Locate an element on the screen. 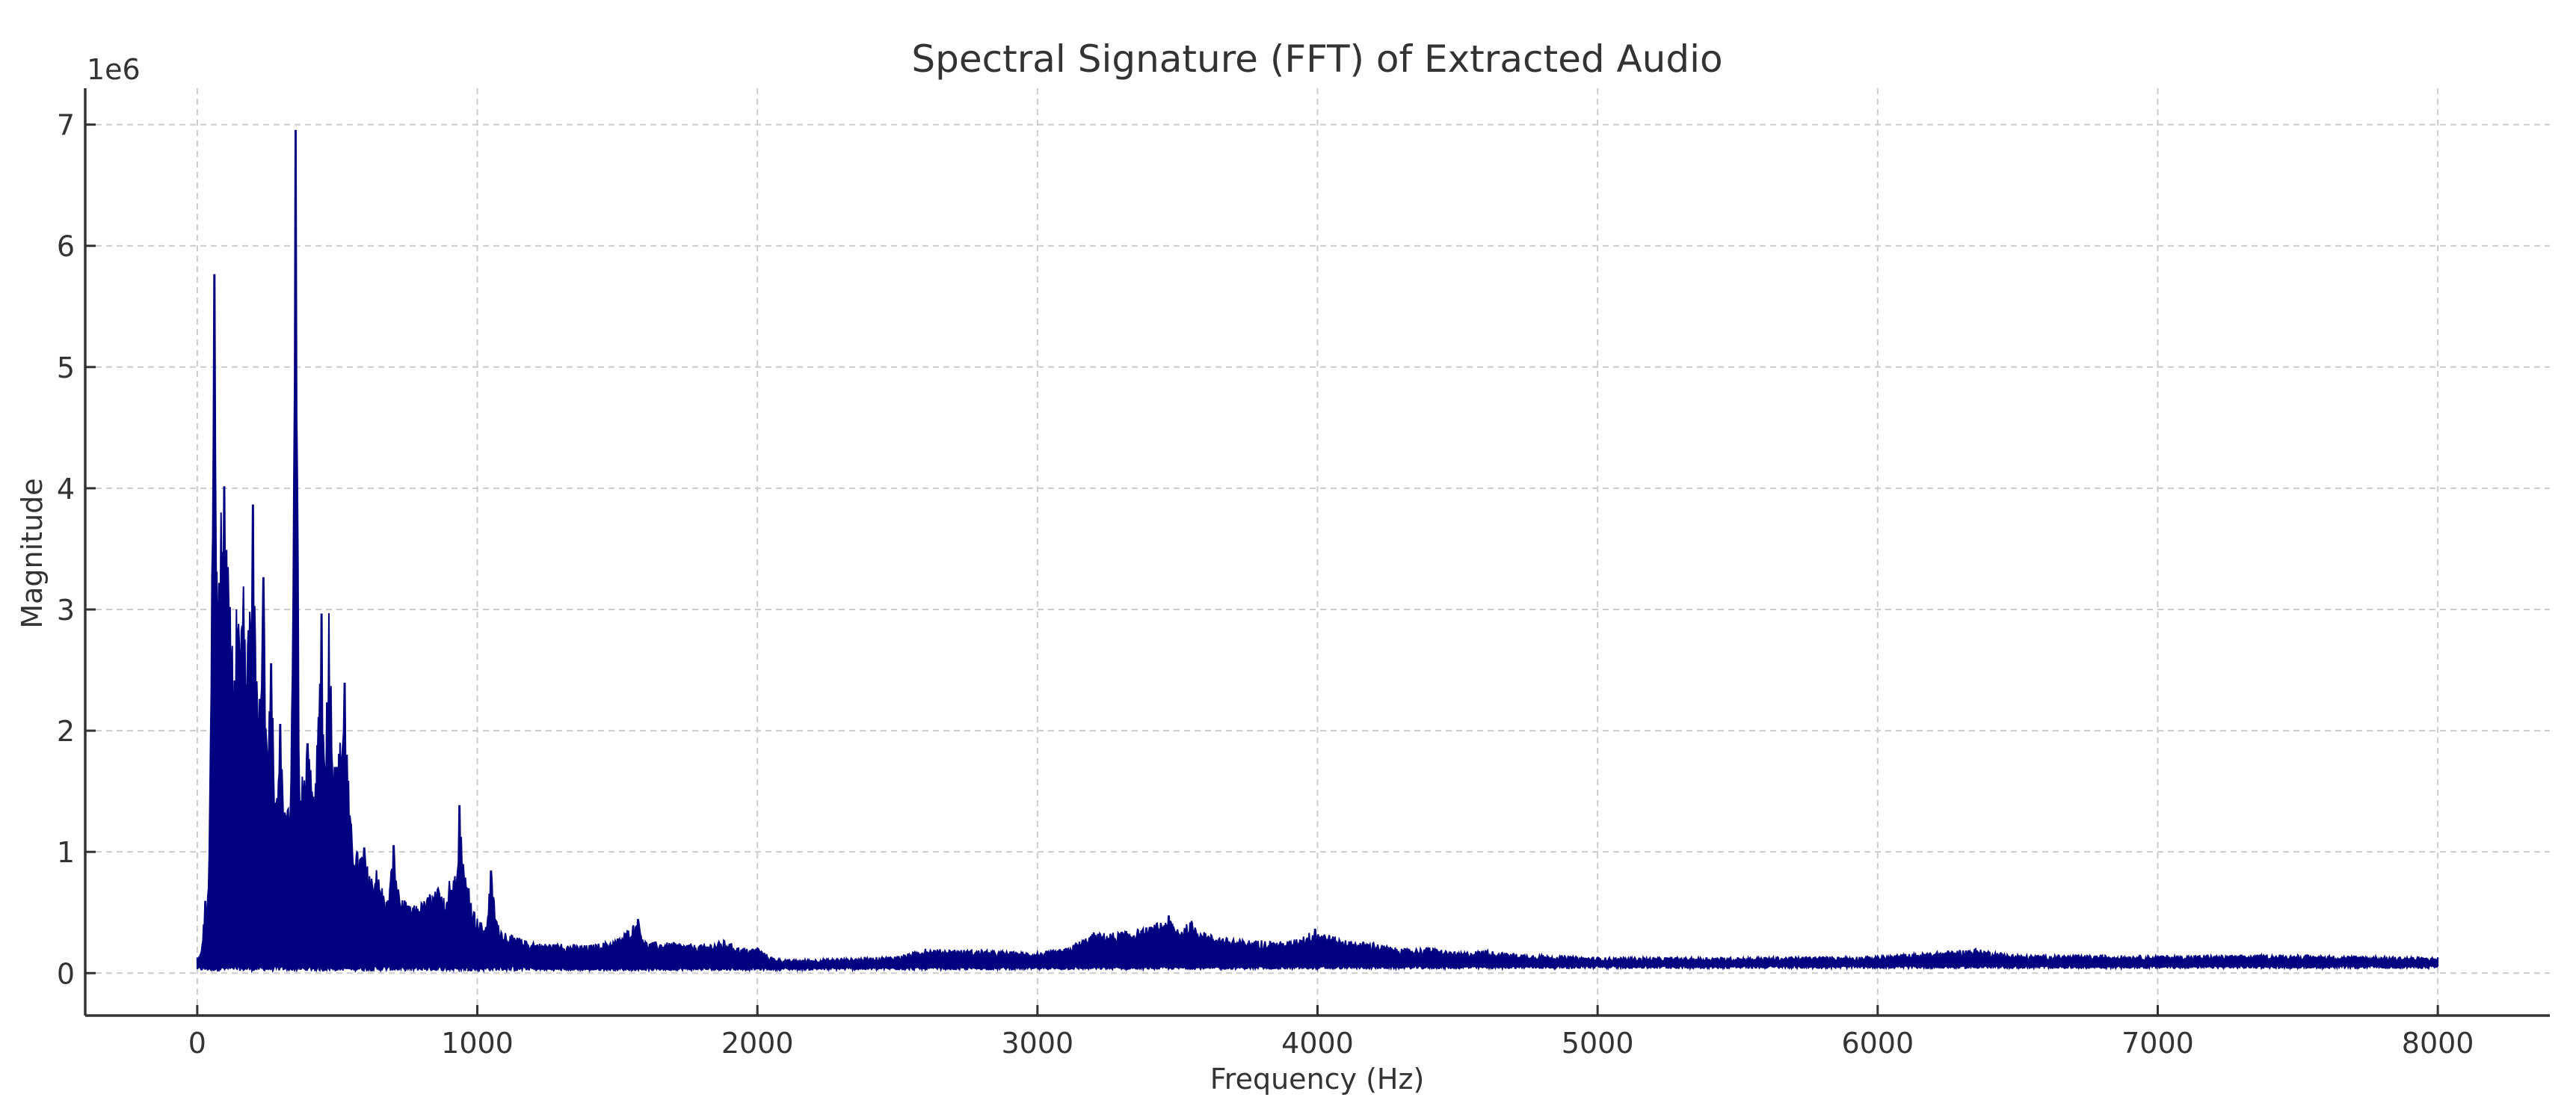  y-axis-label: Magnitude is located at coordinates (32, 553).